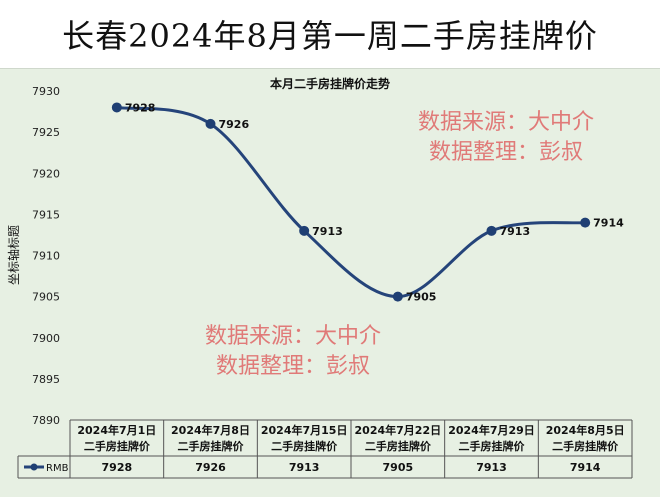  I want to click on y-tick-label: 7895, so click(46, 379).